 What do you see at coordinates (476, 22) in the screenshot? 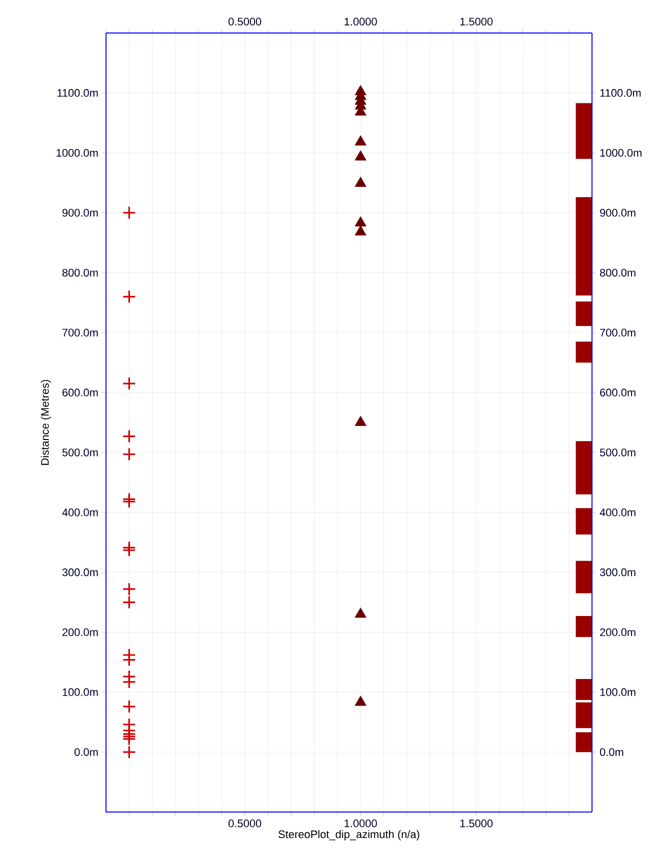
I see `x-tick-label: 1.5000` at bounding box center [476, 22].